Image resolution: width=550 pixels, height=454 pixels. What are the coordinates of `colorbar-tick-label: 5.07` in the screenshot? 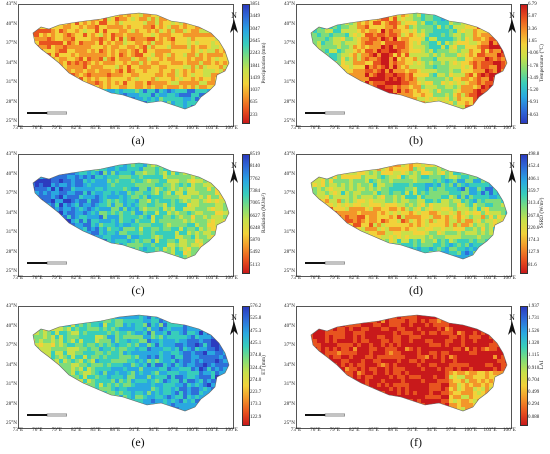 It's located at (532, 17).